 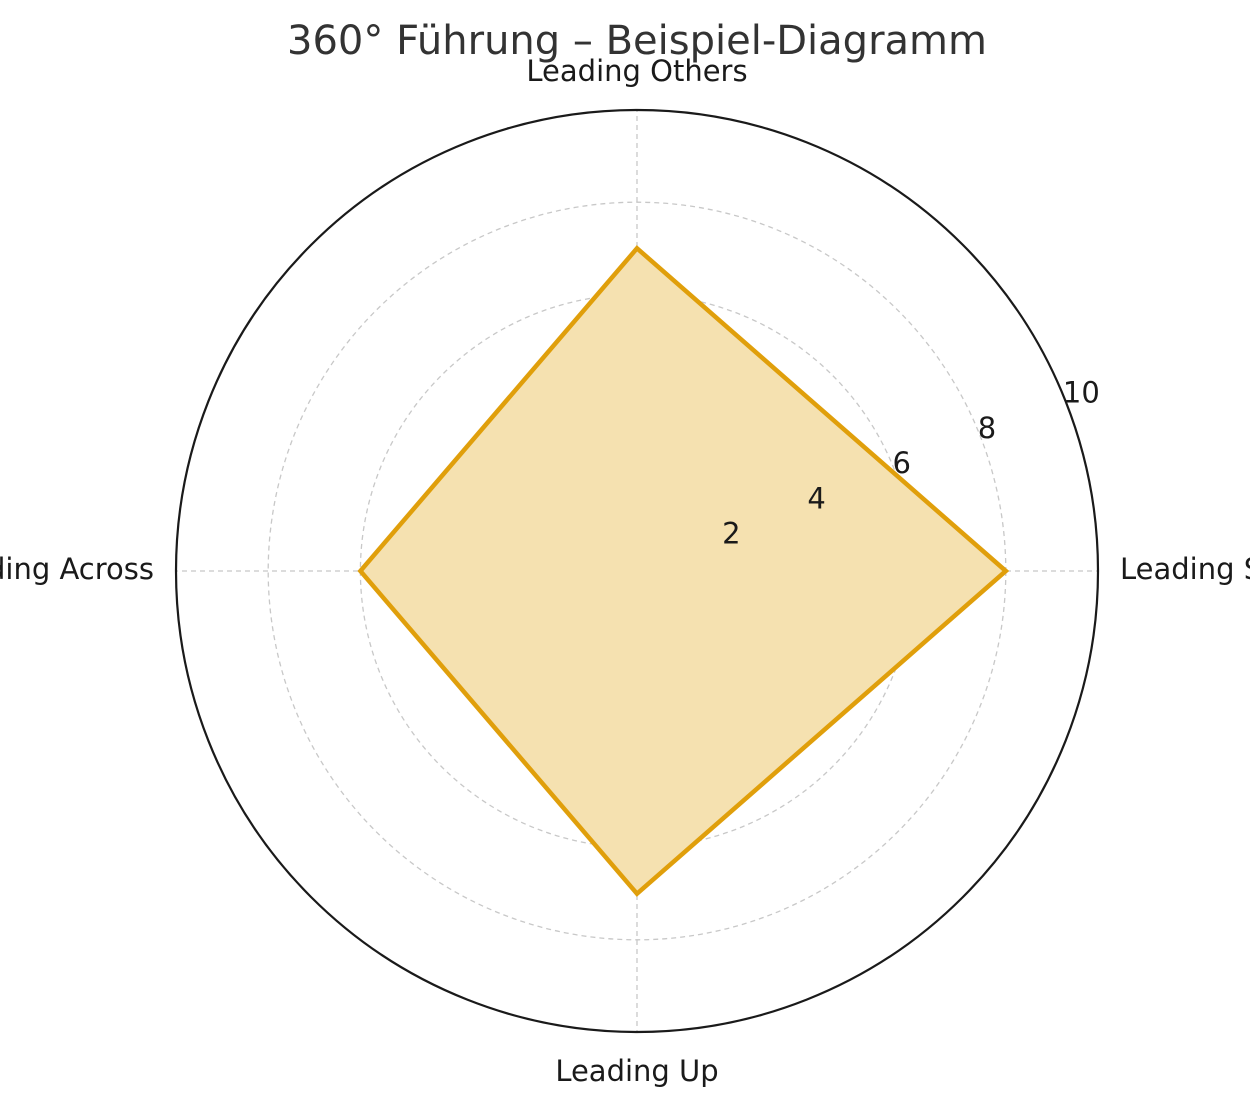 I want to click on r-tick-label: 4, so click(x=816, y=498).